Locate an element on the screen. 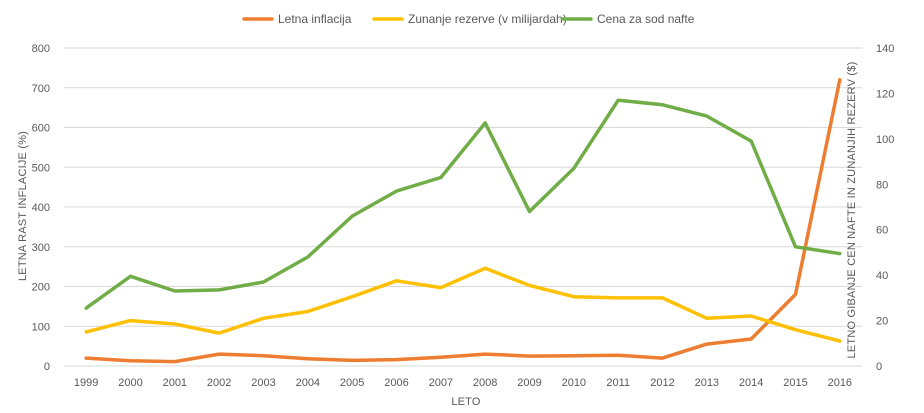  right-axis-ticks: 0 20 40 60 80 100 120 140 is located at coordinates (885, 208).